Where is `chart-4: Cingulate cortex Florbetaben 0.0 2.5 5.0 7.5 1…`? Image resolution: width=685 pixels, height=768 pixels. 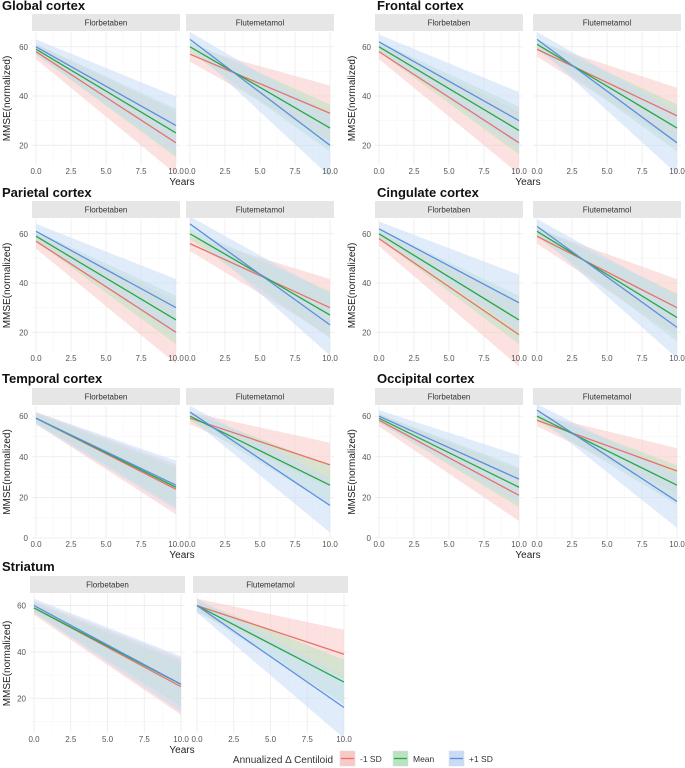 chart-4: Cingulate cortex Florbetaben 0.0 2.5 5.0 7.5 1… is located at coordinates (516, 276).